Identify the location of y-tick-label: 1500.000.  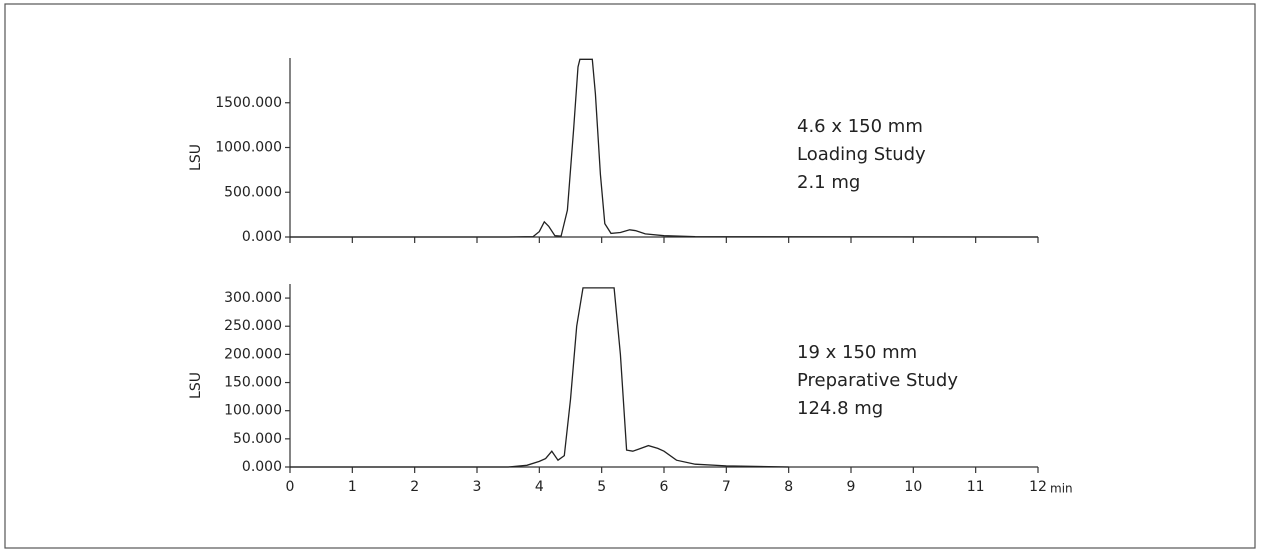
(248, 103).